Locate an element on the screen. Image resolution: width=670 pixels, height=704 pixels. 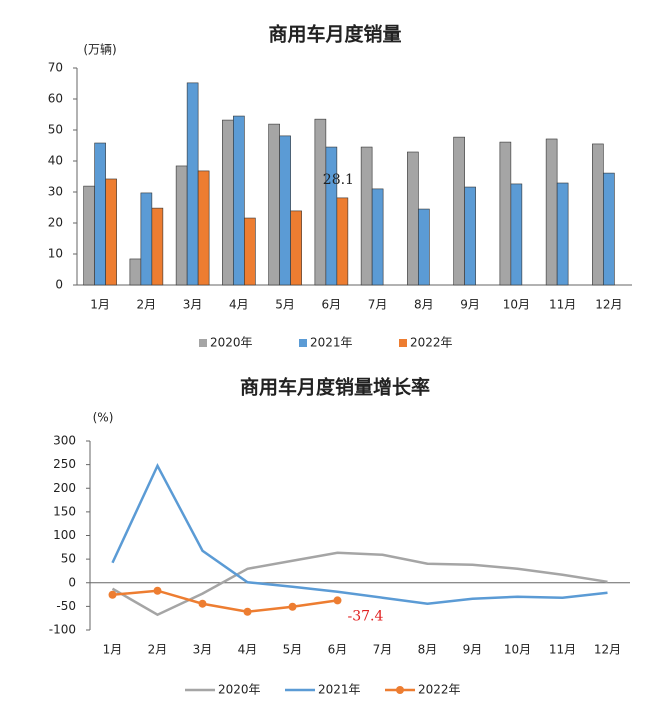
y-tick-label: -100 is located at coordinates (62, 630).